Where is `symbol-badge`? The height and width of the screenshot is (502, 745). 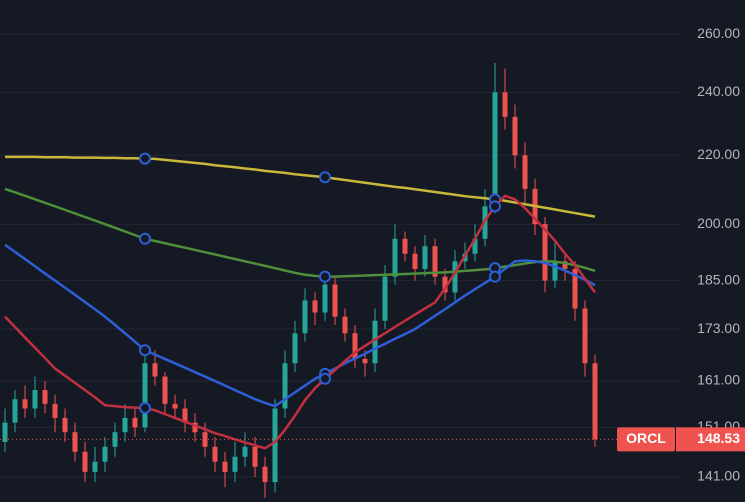
symbol-badge is located at coordinates (646, 439).